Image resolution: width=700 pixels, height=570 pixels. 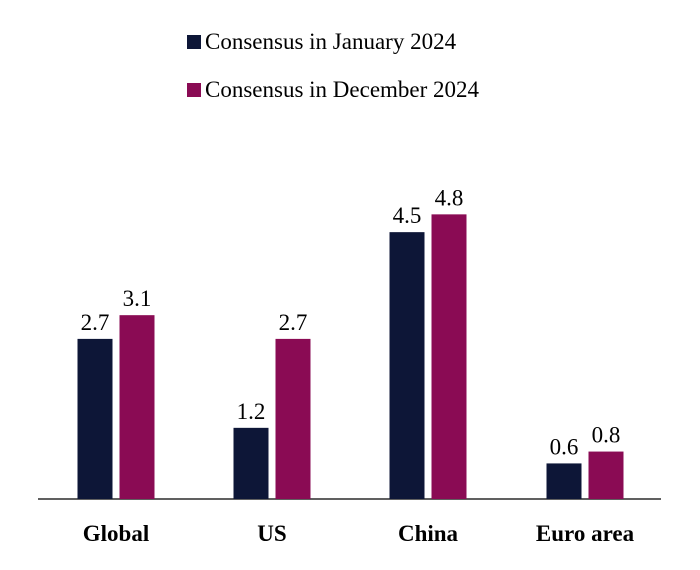 I want to click on category-label-2: China, so click(x=428, y=533).